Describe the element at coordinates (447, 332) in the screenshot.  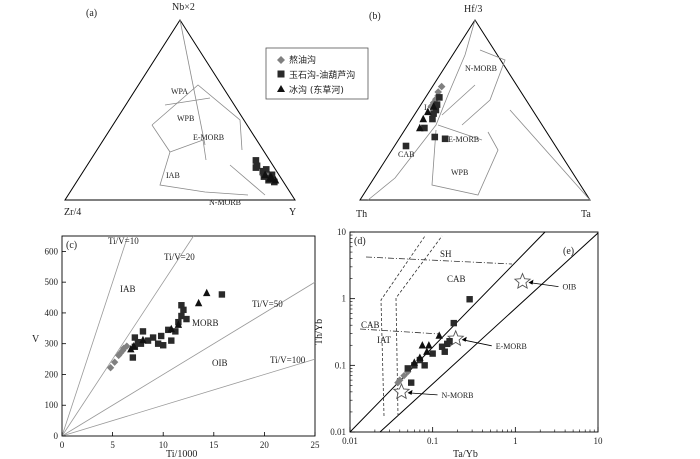
I see `mantle-array-upper-line` at that location.